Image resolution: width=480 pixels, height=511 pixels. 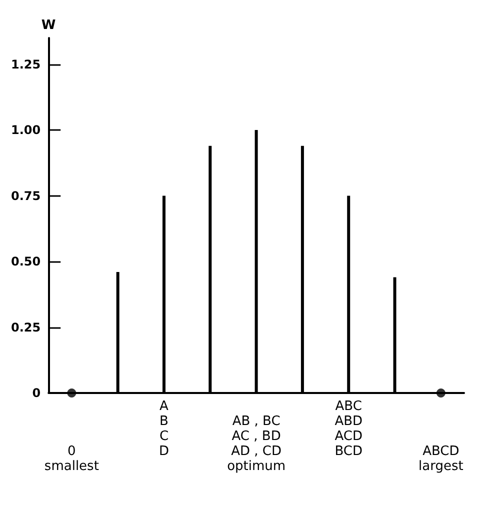 What do you see at coordinates (26, 195) in the screenshot?
I see `y-tick-label: 0.75` at bounding box center [26, 195].